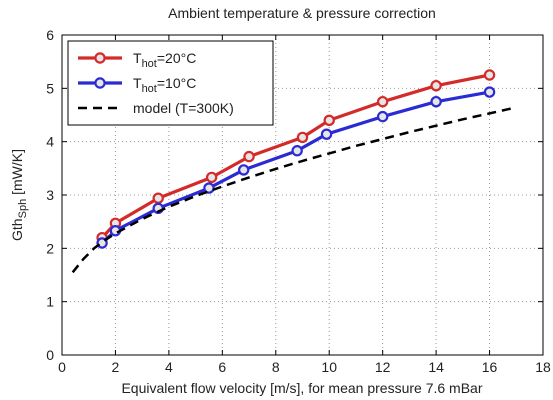 The image size is (553, 400). I want to click on y-tick-label: 4, so click(50, 142).